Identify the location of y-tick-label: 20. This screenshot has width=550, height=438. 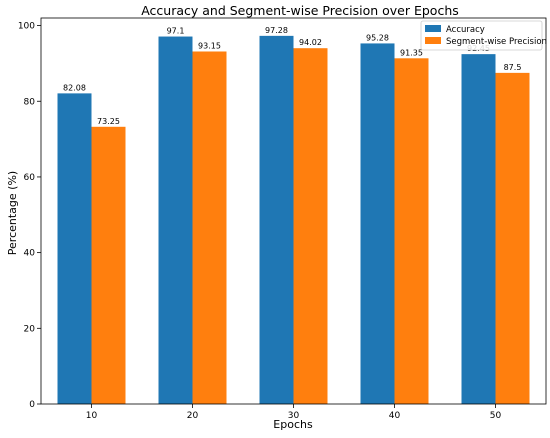
(30, 329).